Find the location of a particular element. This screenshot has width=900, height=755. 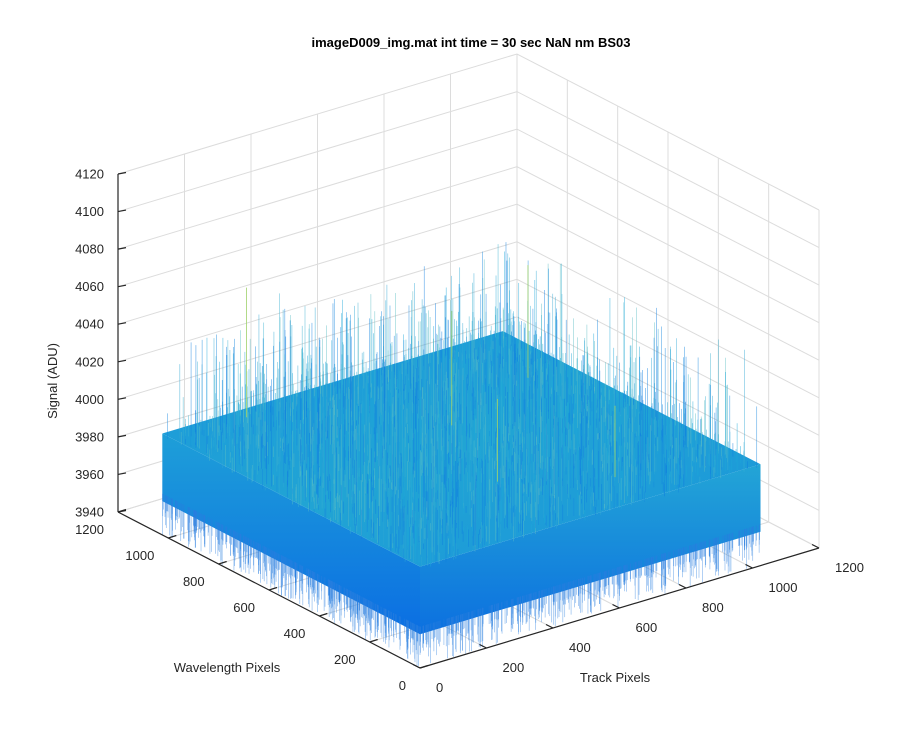

x-tick-label: 400 is located at coordinates (580, 647).